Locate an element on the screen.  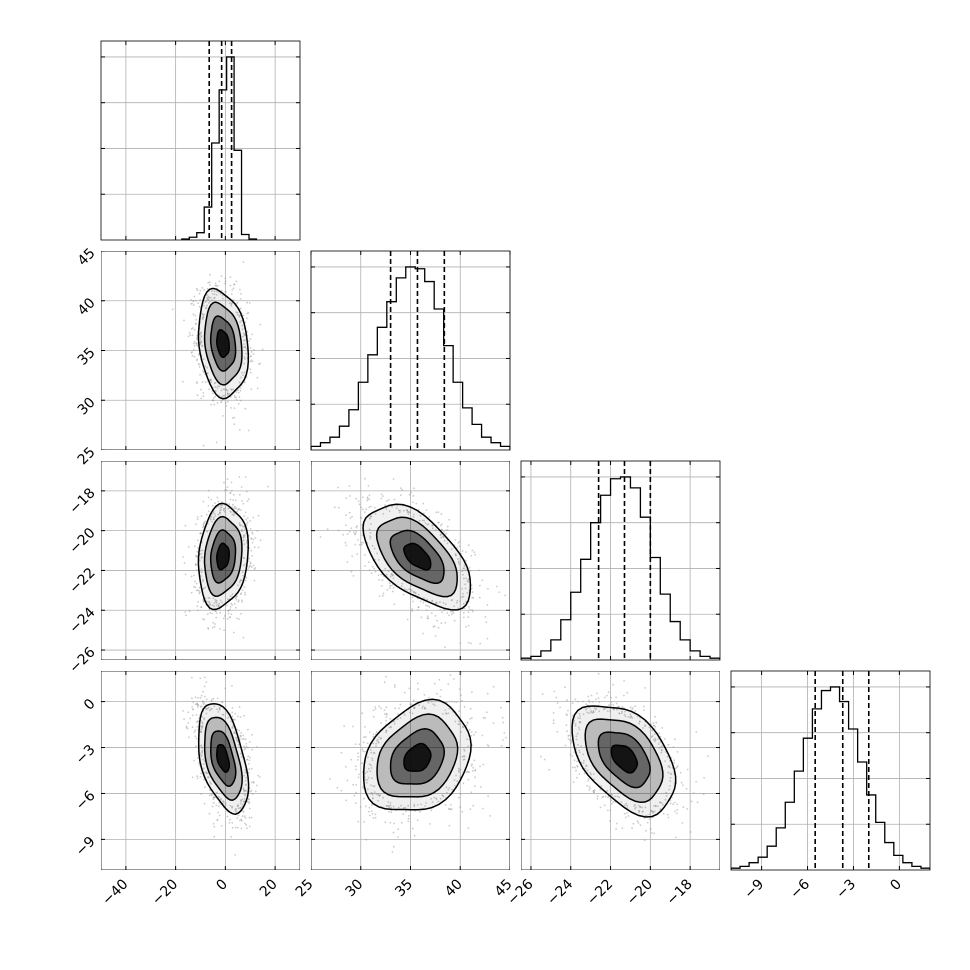
x-tick-label: −18 is located at coordinates (680, 892).